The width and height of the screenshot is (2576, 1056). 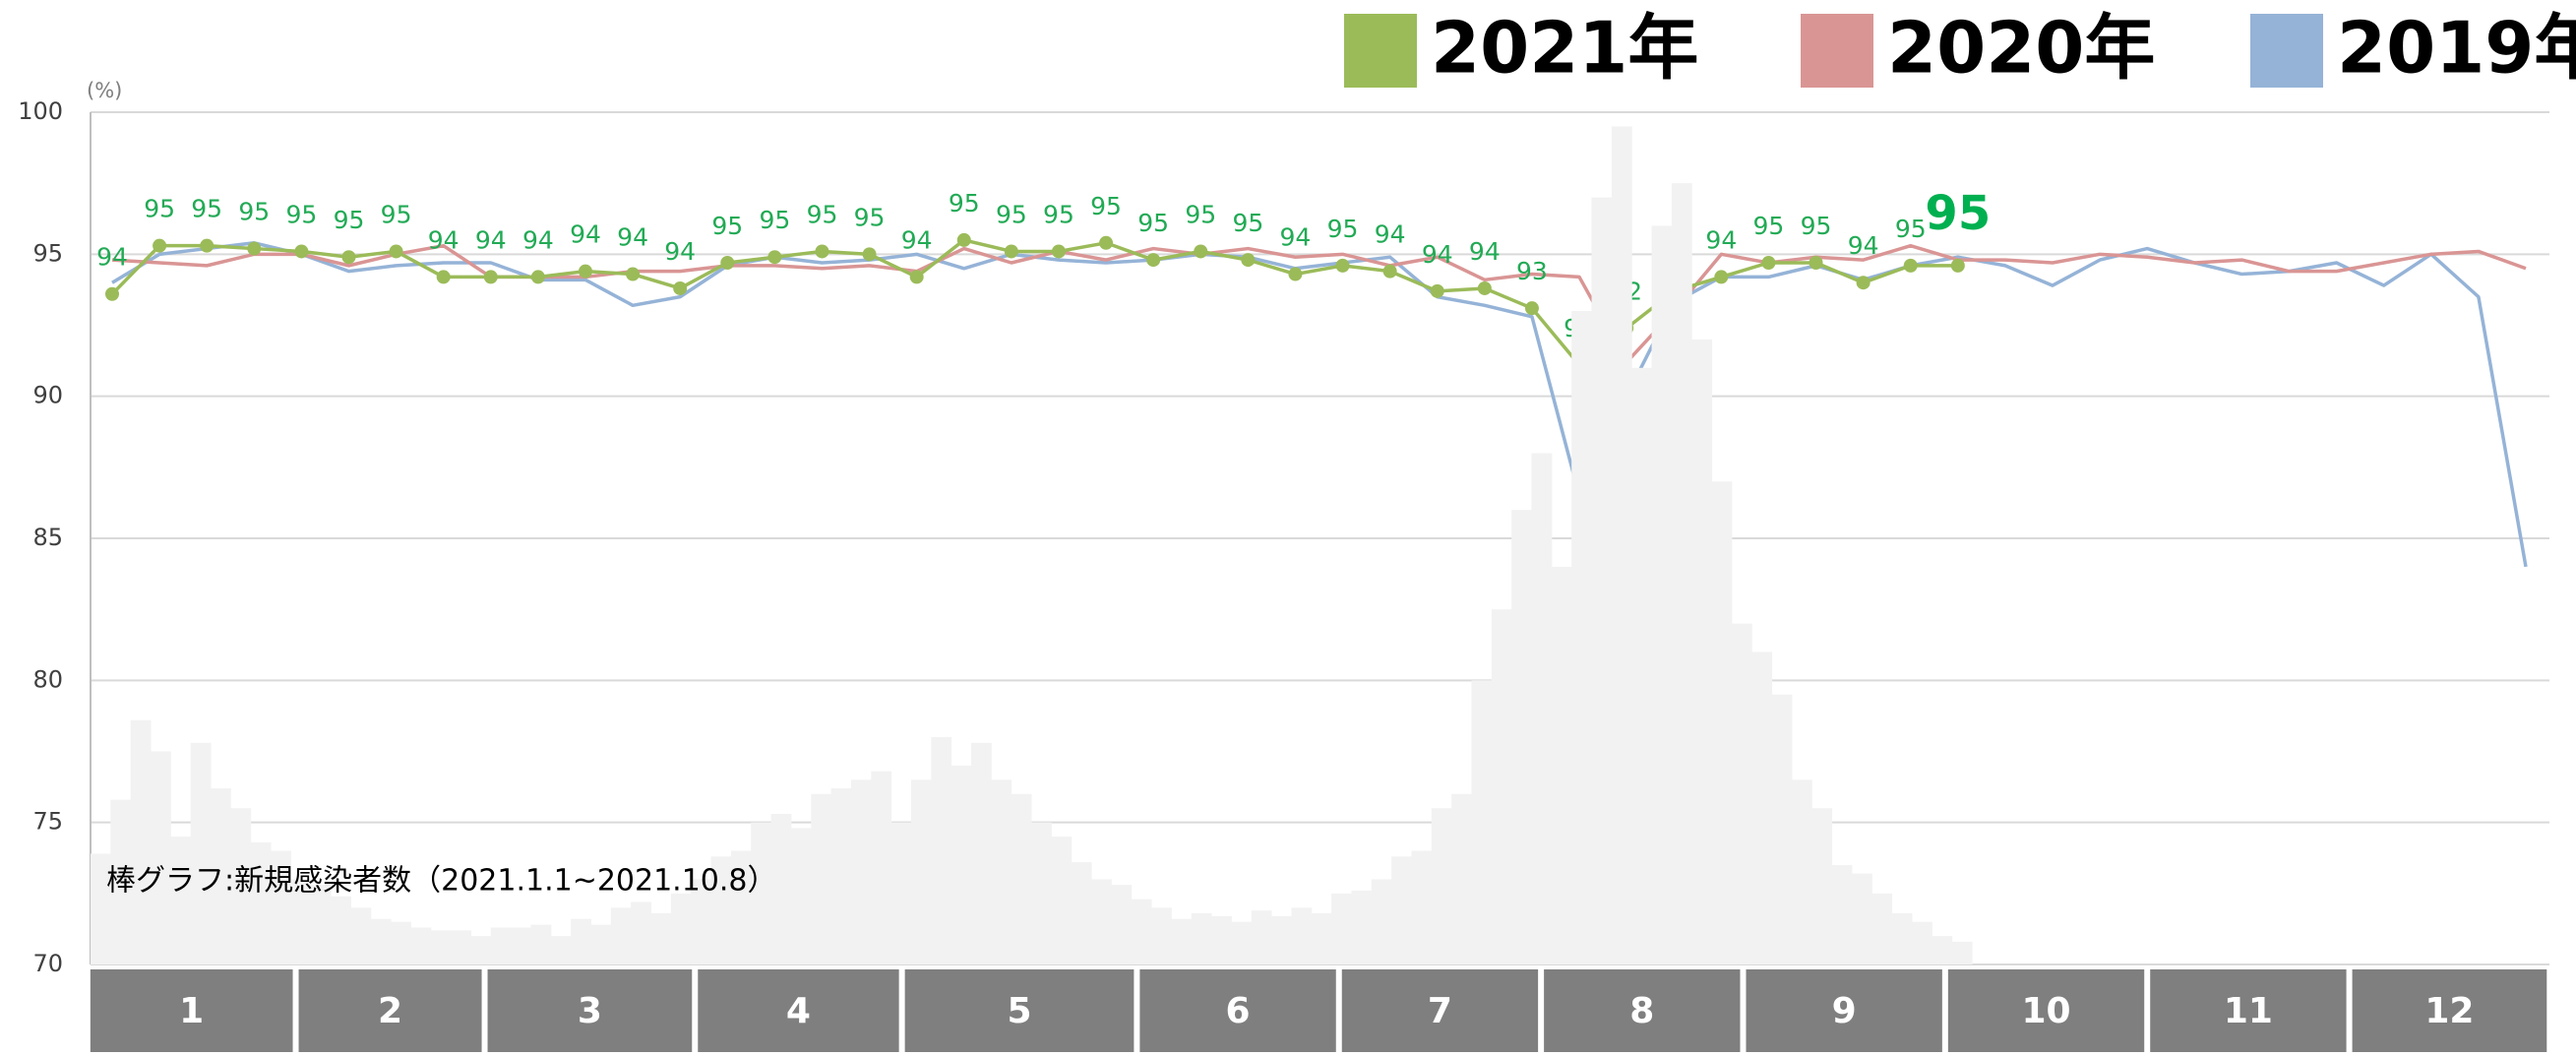 I want to click on x-tick-label: 7, so click(x=1440, y=1011).